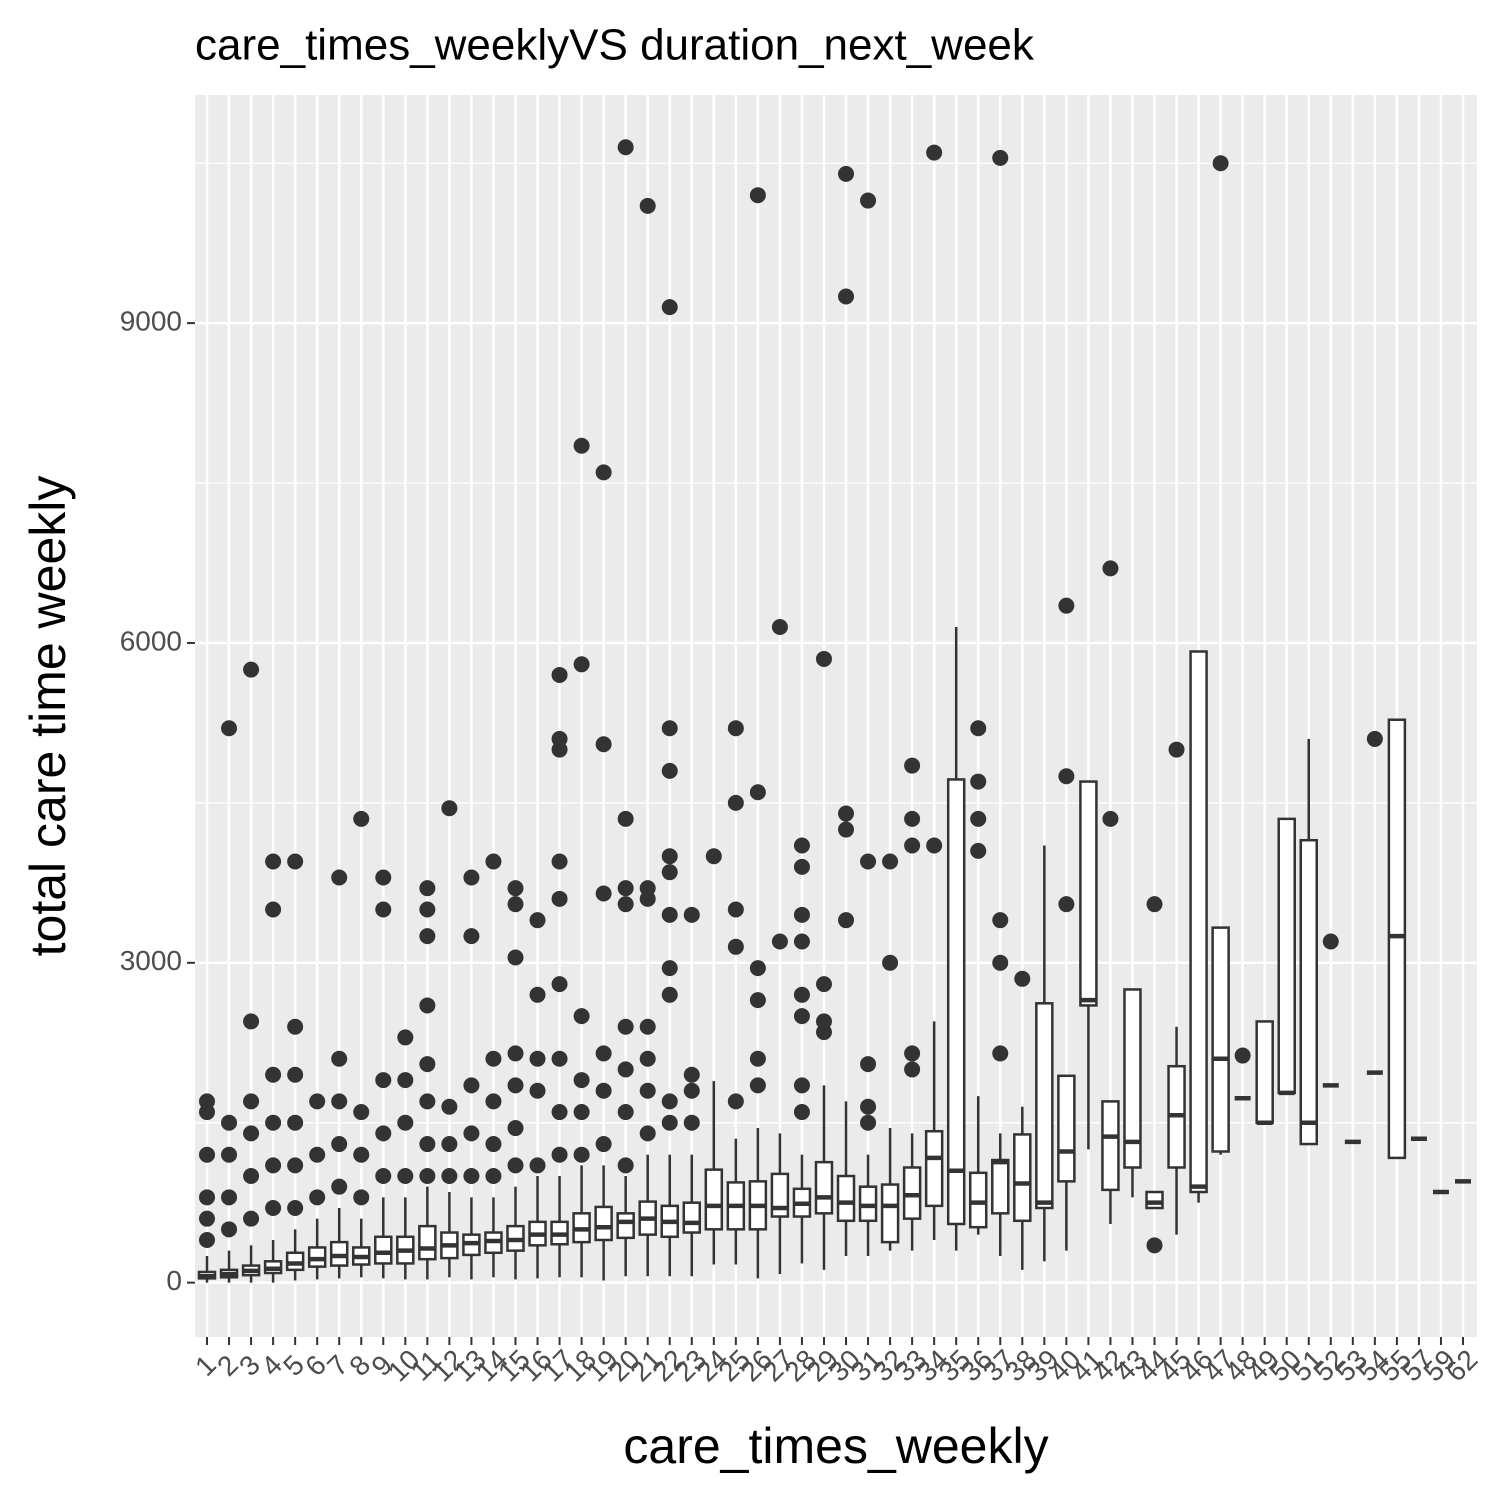  What do you see at coordinates (174, 1280) in the screenshot?
I see `y-tick-label: 0` at bounding box center [174, 1280].